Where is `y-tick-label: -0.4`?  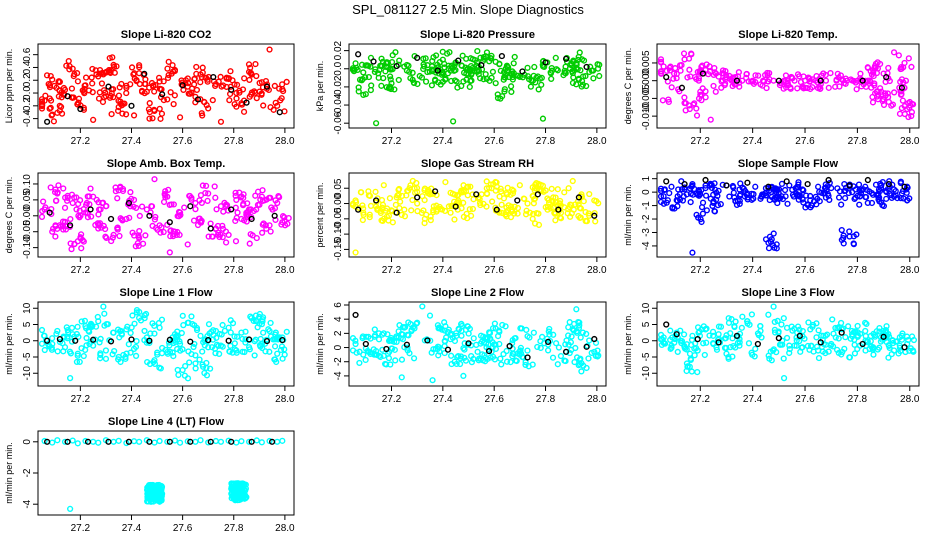 y-tick-label: -0.4 is located at coordinates (27, 119).